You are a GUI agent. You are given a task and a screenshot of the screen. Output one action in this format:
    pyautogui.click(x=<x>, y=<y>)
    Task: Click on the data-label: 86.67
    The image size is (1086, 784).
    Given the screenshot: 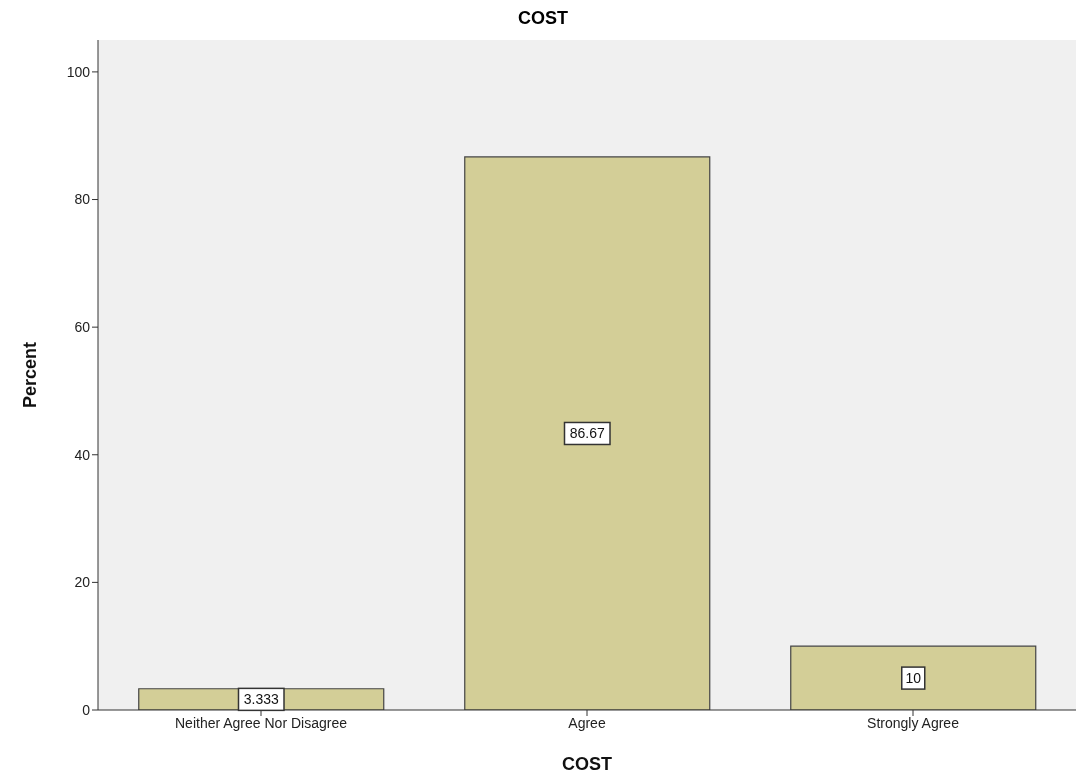 What is the action you would take?
    pyautogui.click(x=587, y=433)
    